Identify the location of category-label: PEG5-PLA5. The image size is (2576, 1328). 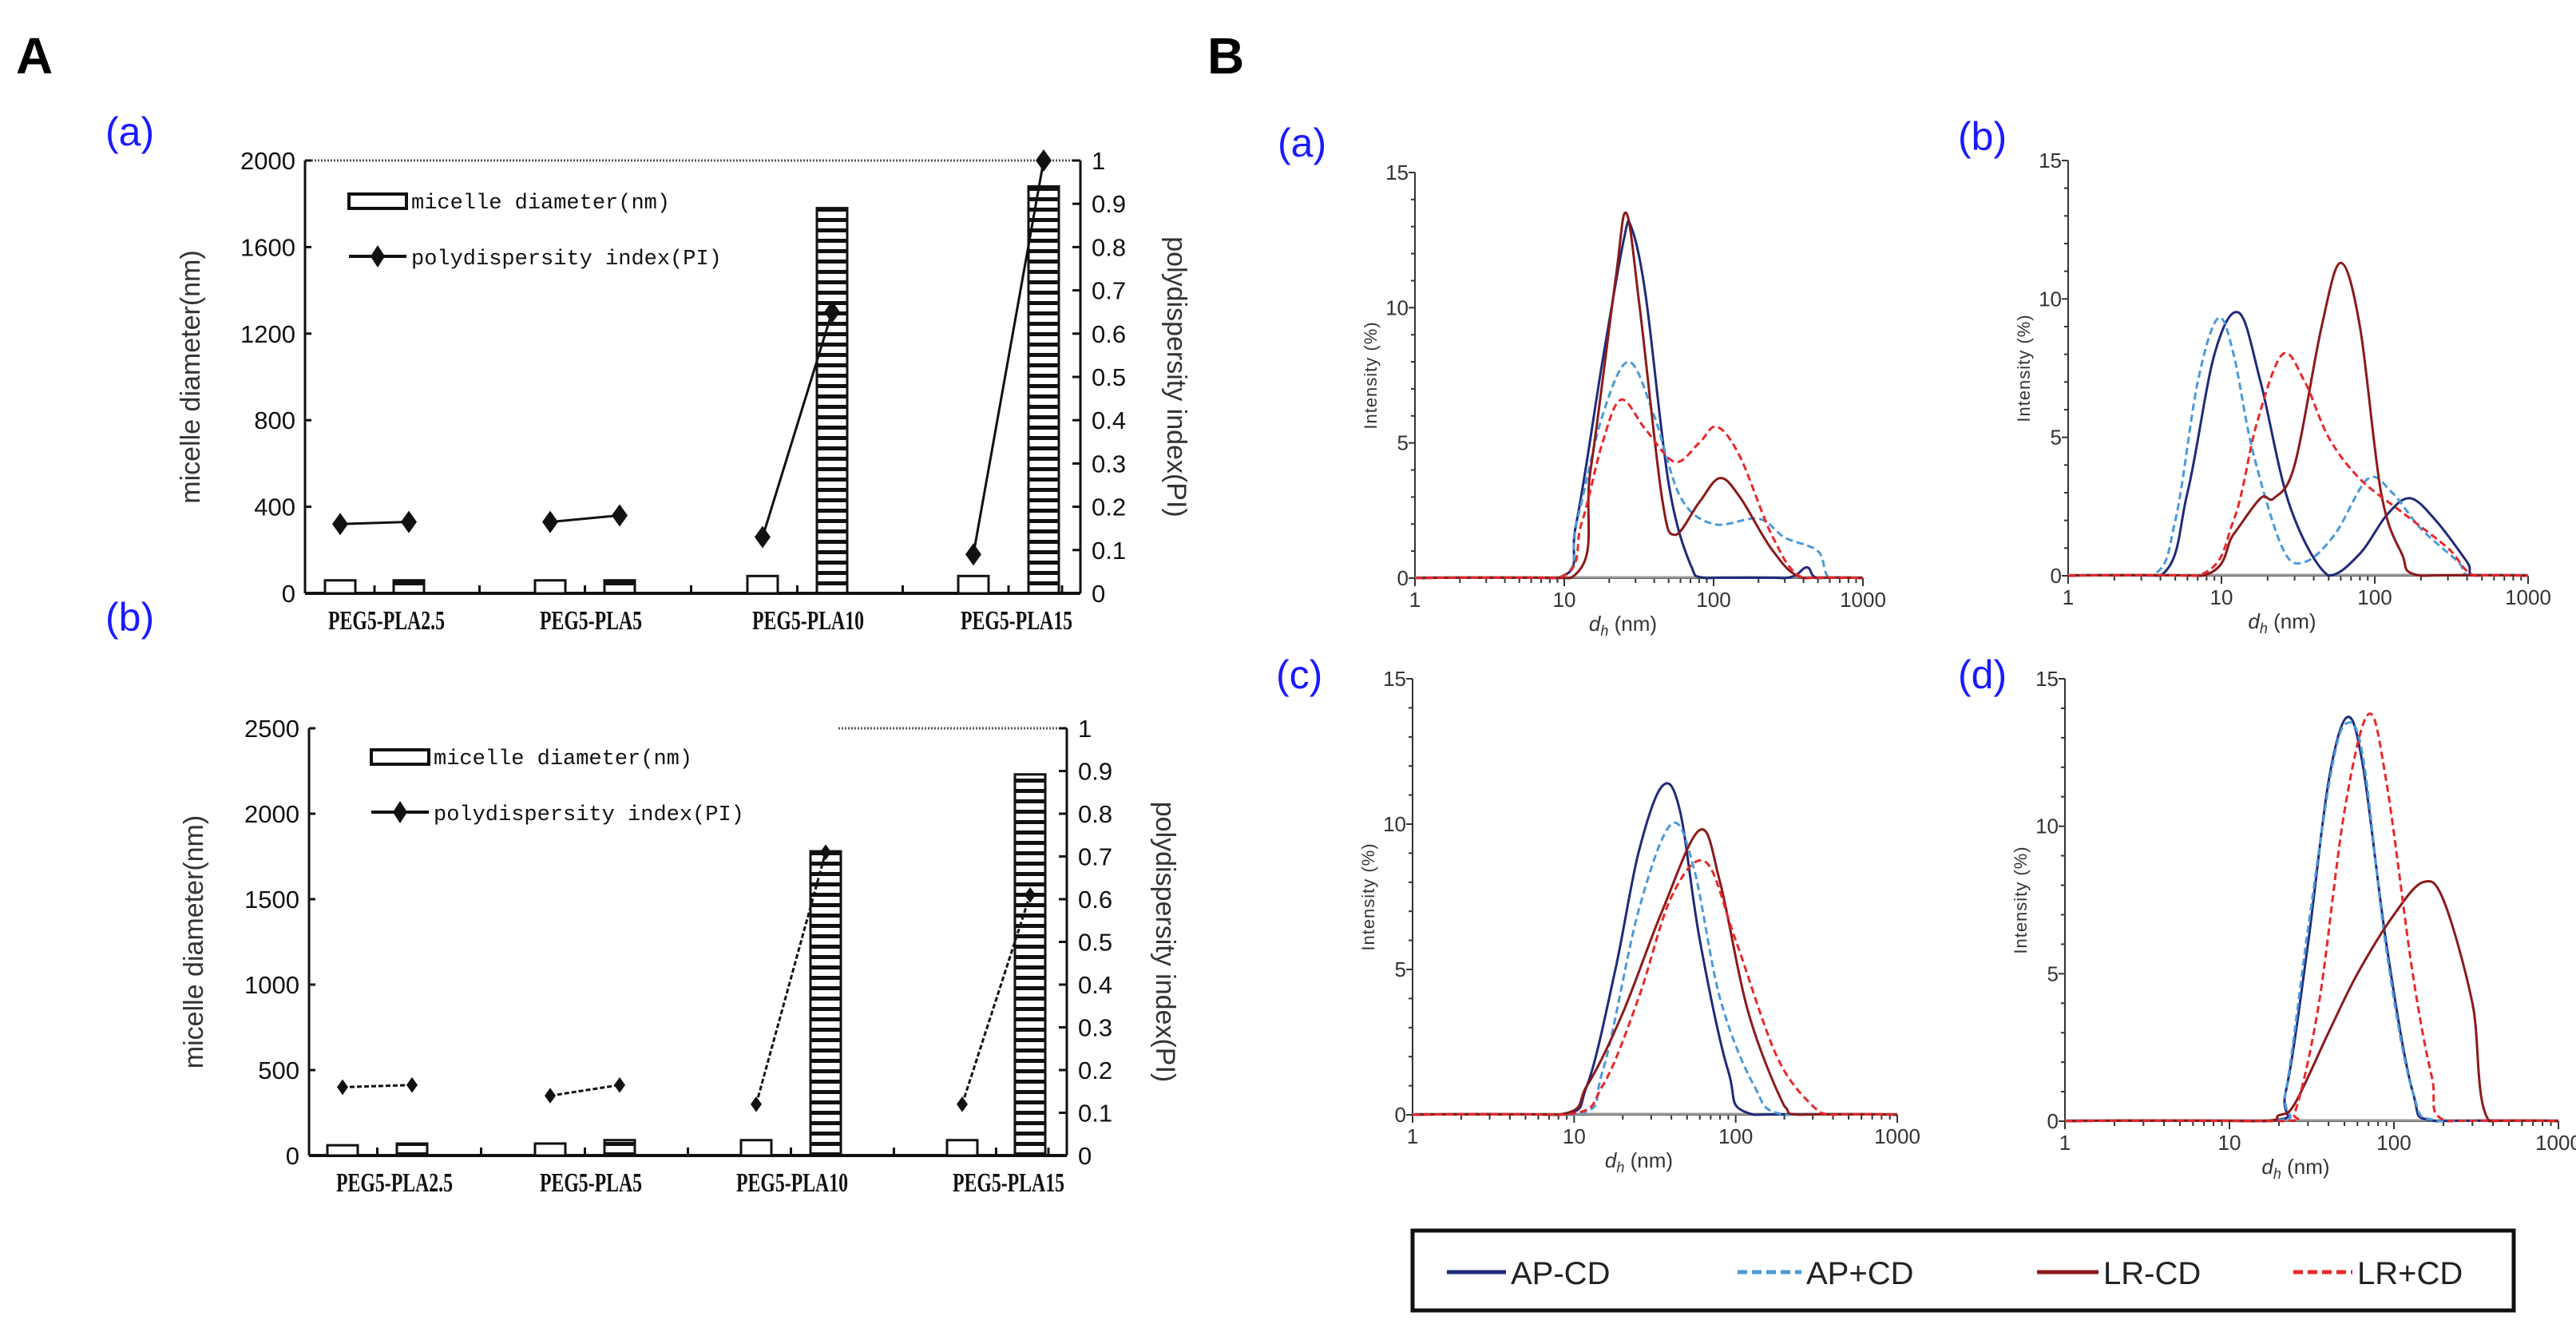
(591, 1183).